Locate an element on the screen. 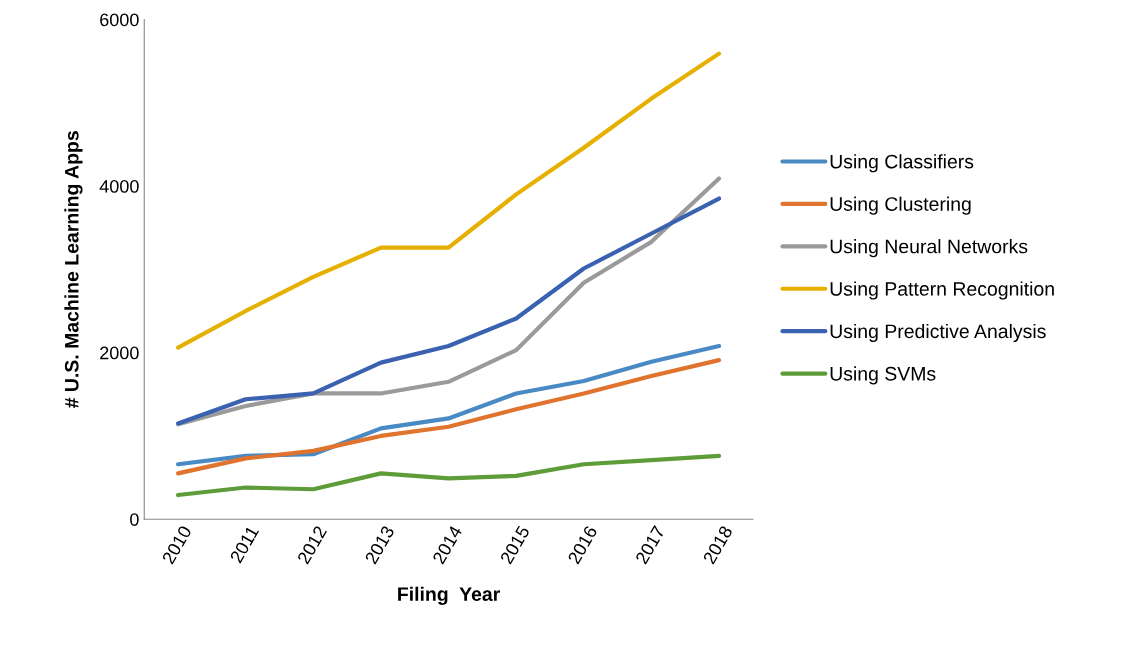 Image resolution: width=1127 pixels, height=649 pixels. y-tick-label: 4000 is located at coordinates (119, 186).